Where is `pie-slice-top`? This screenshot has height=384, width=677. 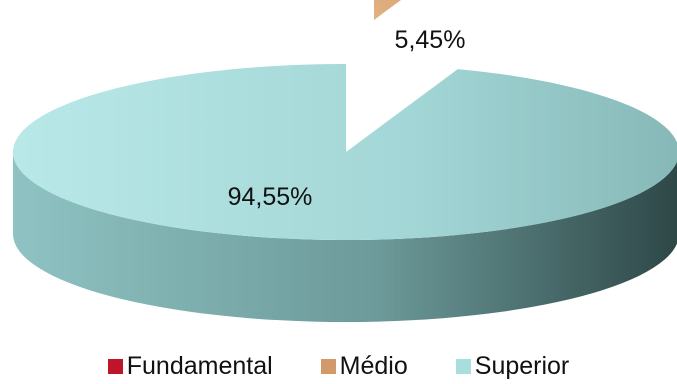
pie-slice-top is located at coordinates (387, 10).